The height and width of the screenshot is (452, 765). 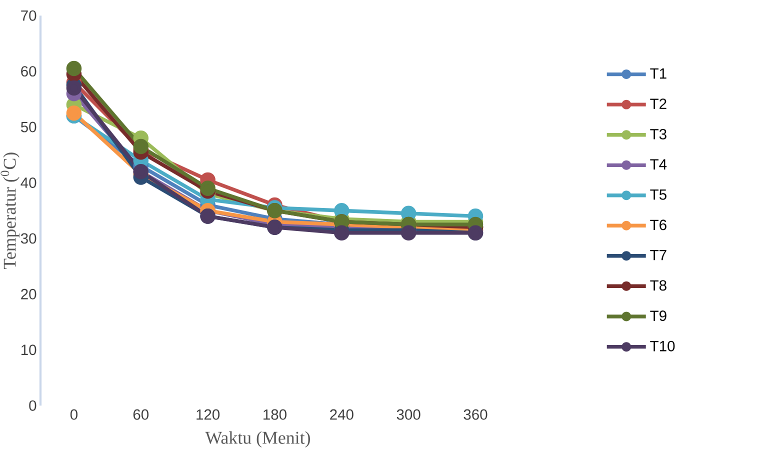 What do you see at coordinates (658, 315) in the screenshot?
I see `legend-label: T9` at bounding box center [658, 315].